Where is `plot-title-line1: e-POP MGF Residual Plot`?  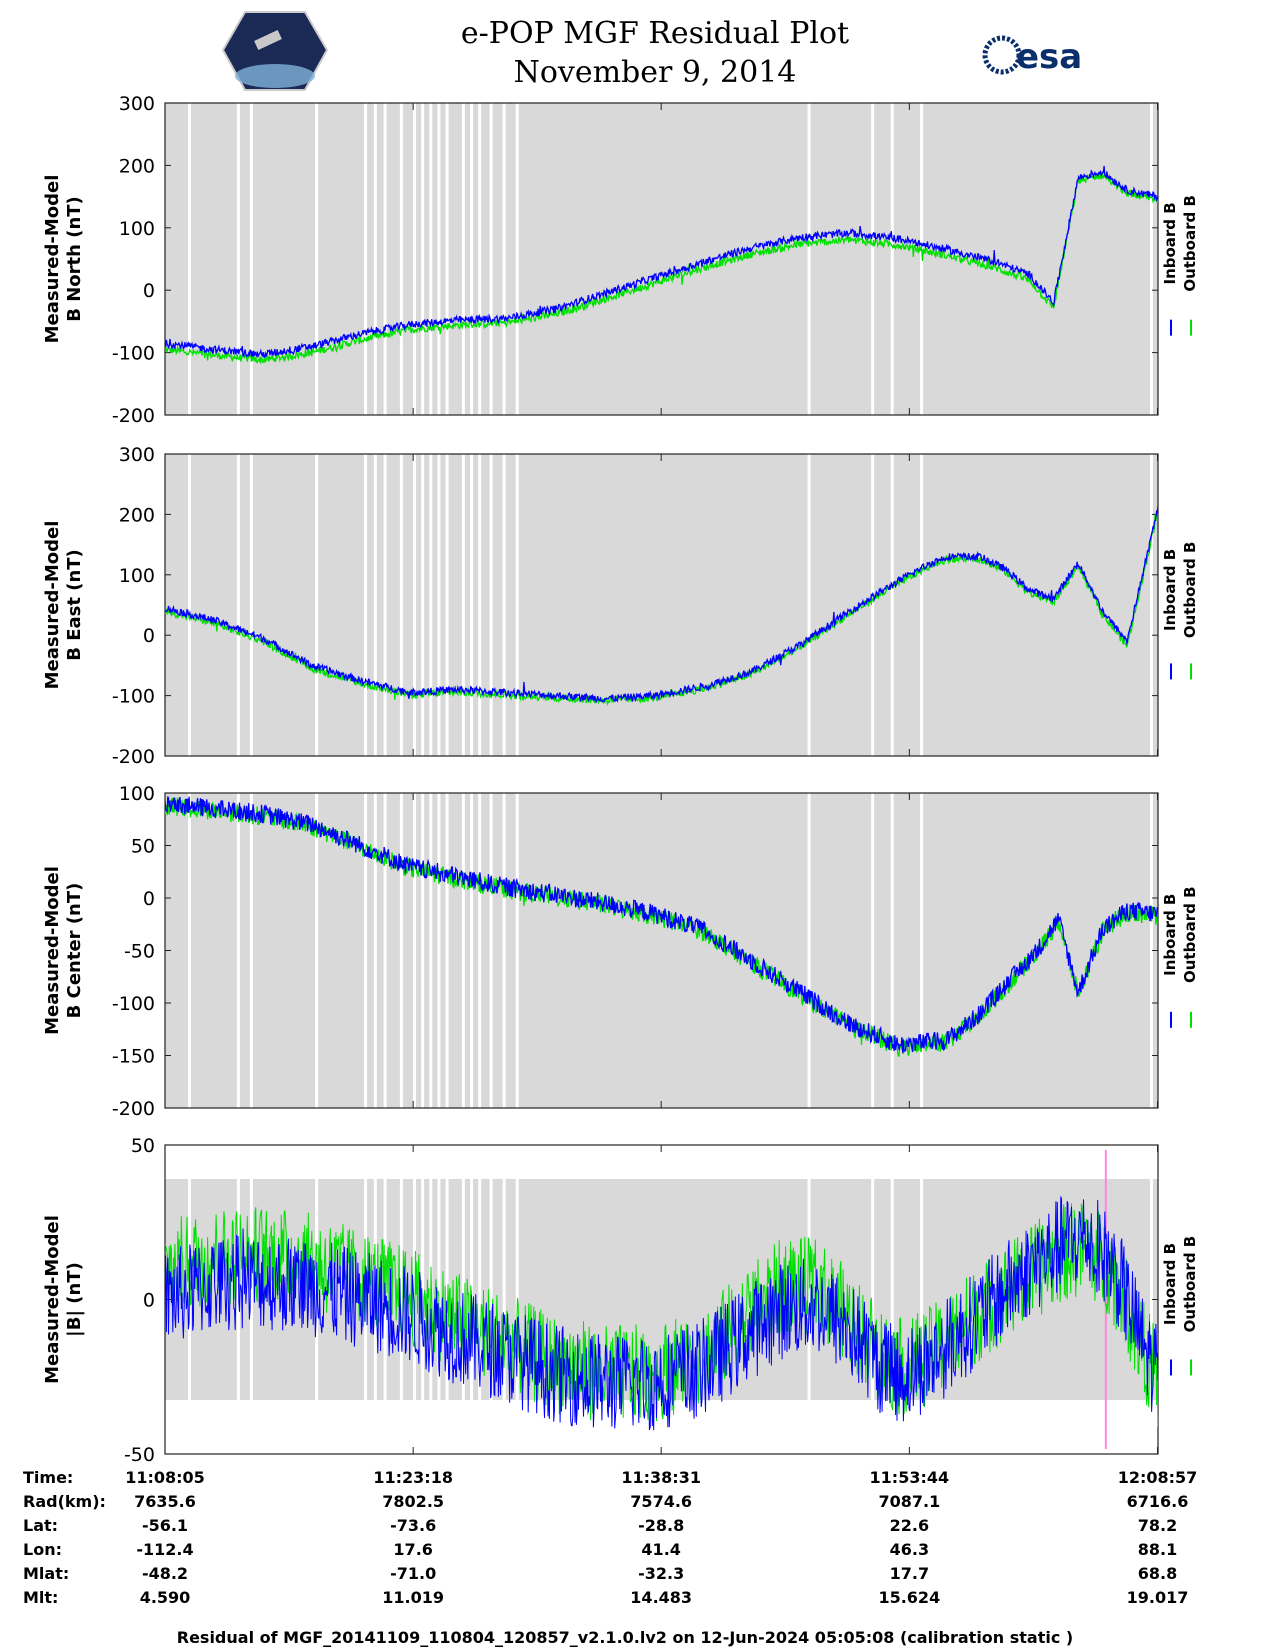
plot-title-line1: e-POP MGF Residual Plot is located at coordinates (655, 33).